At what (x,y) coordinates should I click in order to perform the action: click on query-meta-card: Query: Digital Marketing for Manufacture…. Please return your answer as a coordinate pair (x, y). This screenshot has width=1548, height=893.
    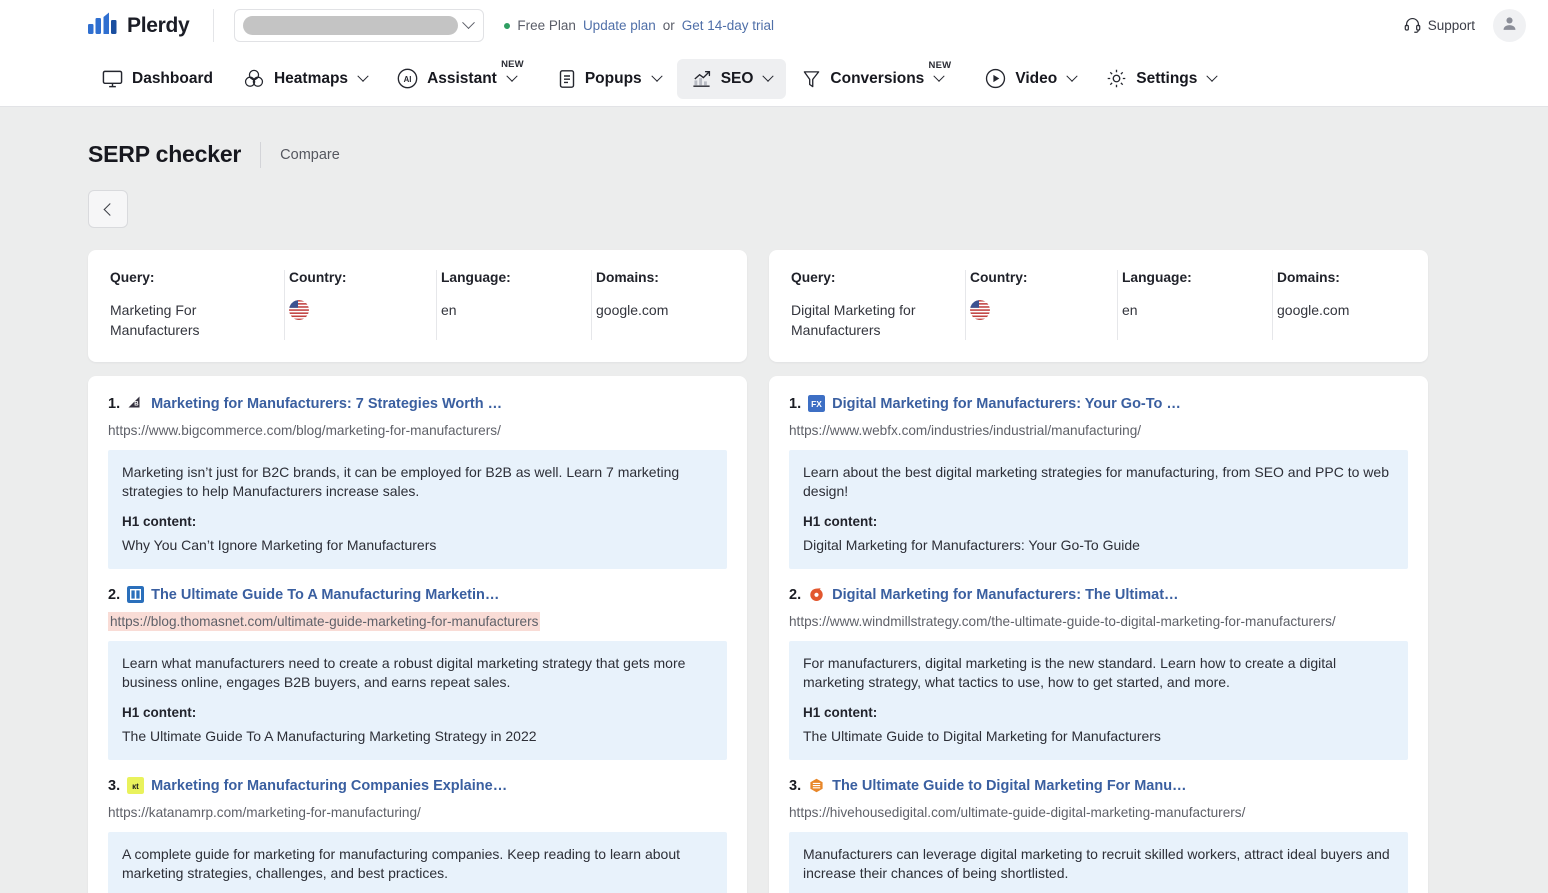
    Looking at the image, I should click on (1098, 306).